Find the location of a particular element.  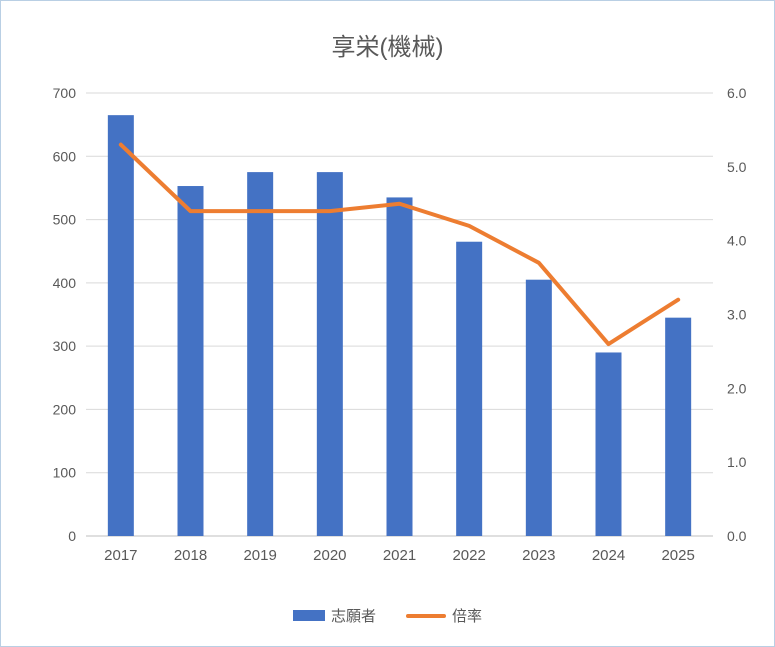

right-axis-tick: 1.0 is located at coordinates (737, 462).